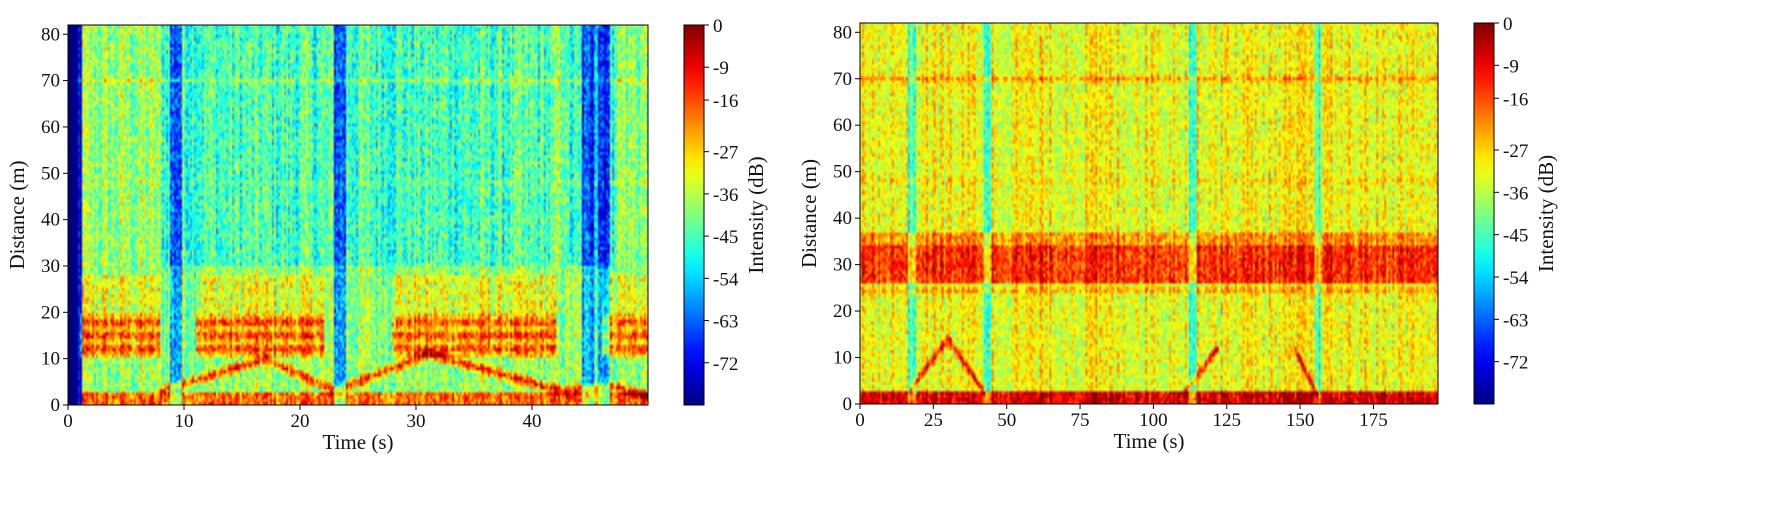  I want to click on x-tick-label: 50, so click(1006, 420).